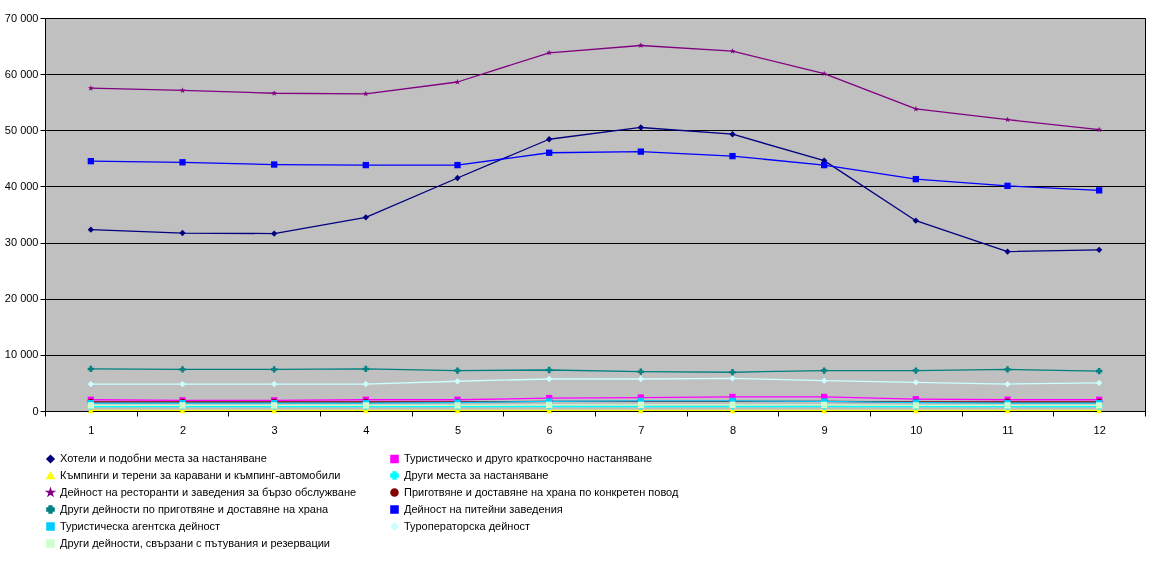  I want to click on y-tick-label: 60 000, so click(21, 73).